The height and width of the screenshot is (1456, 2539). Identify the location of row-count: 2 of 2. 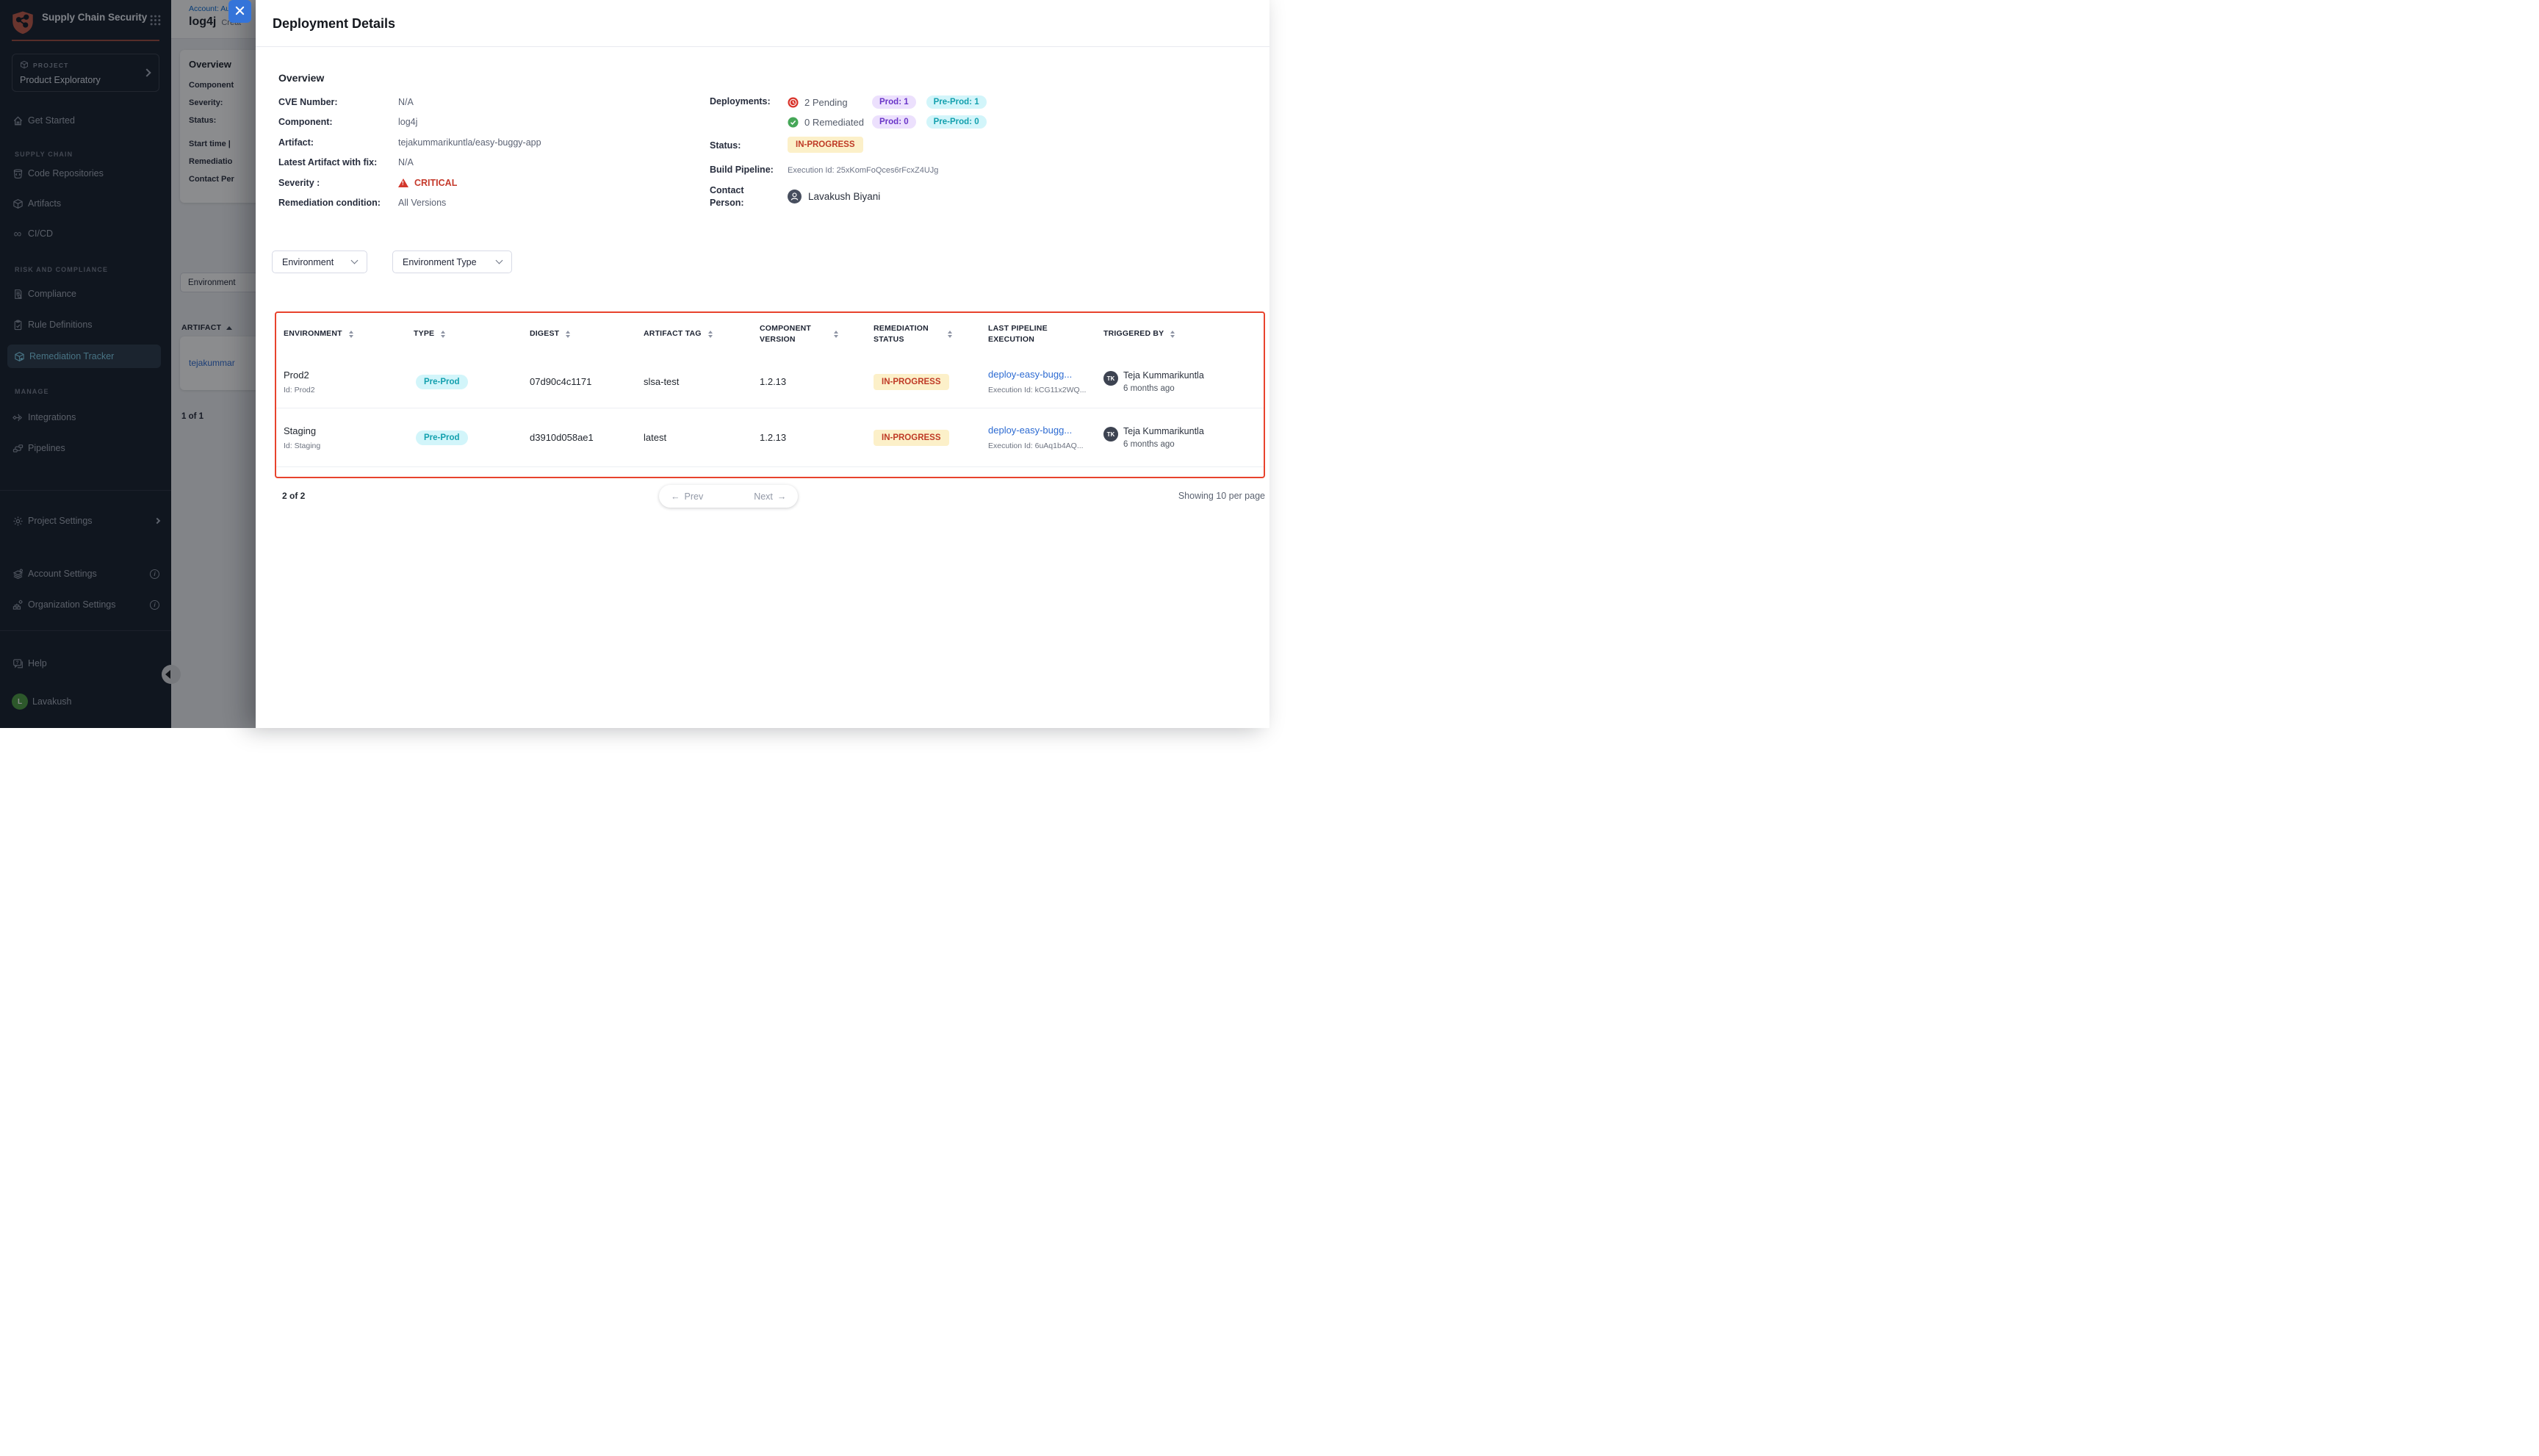
(294, 496).